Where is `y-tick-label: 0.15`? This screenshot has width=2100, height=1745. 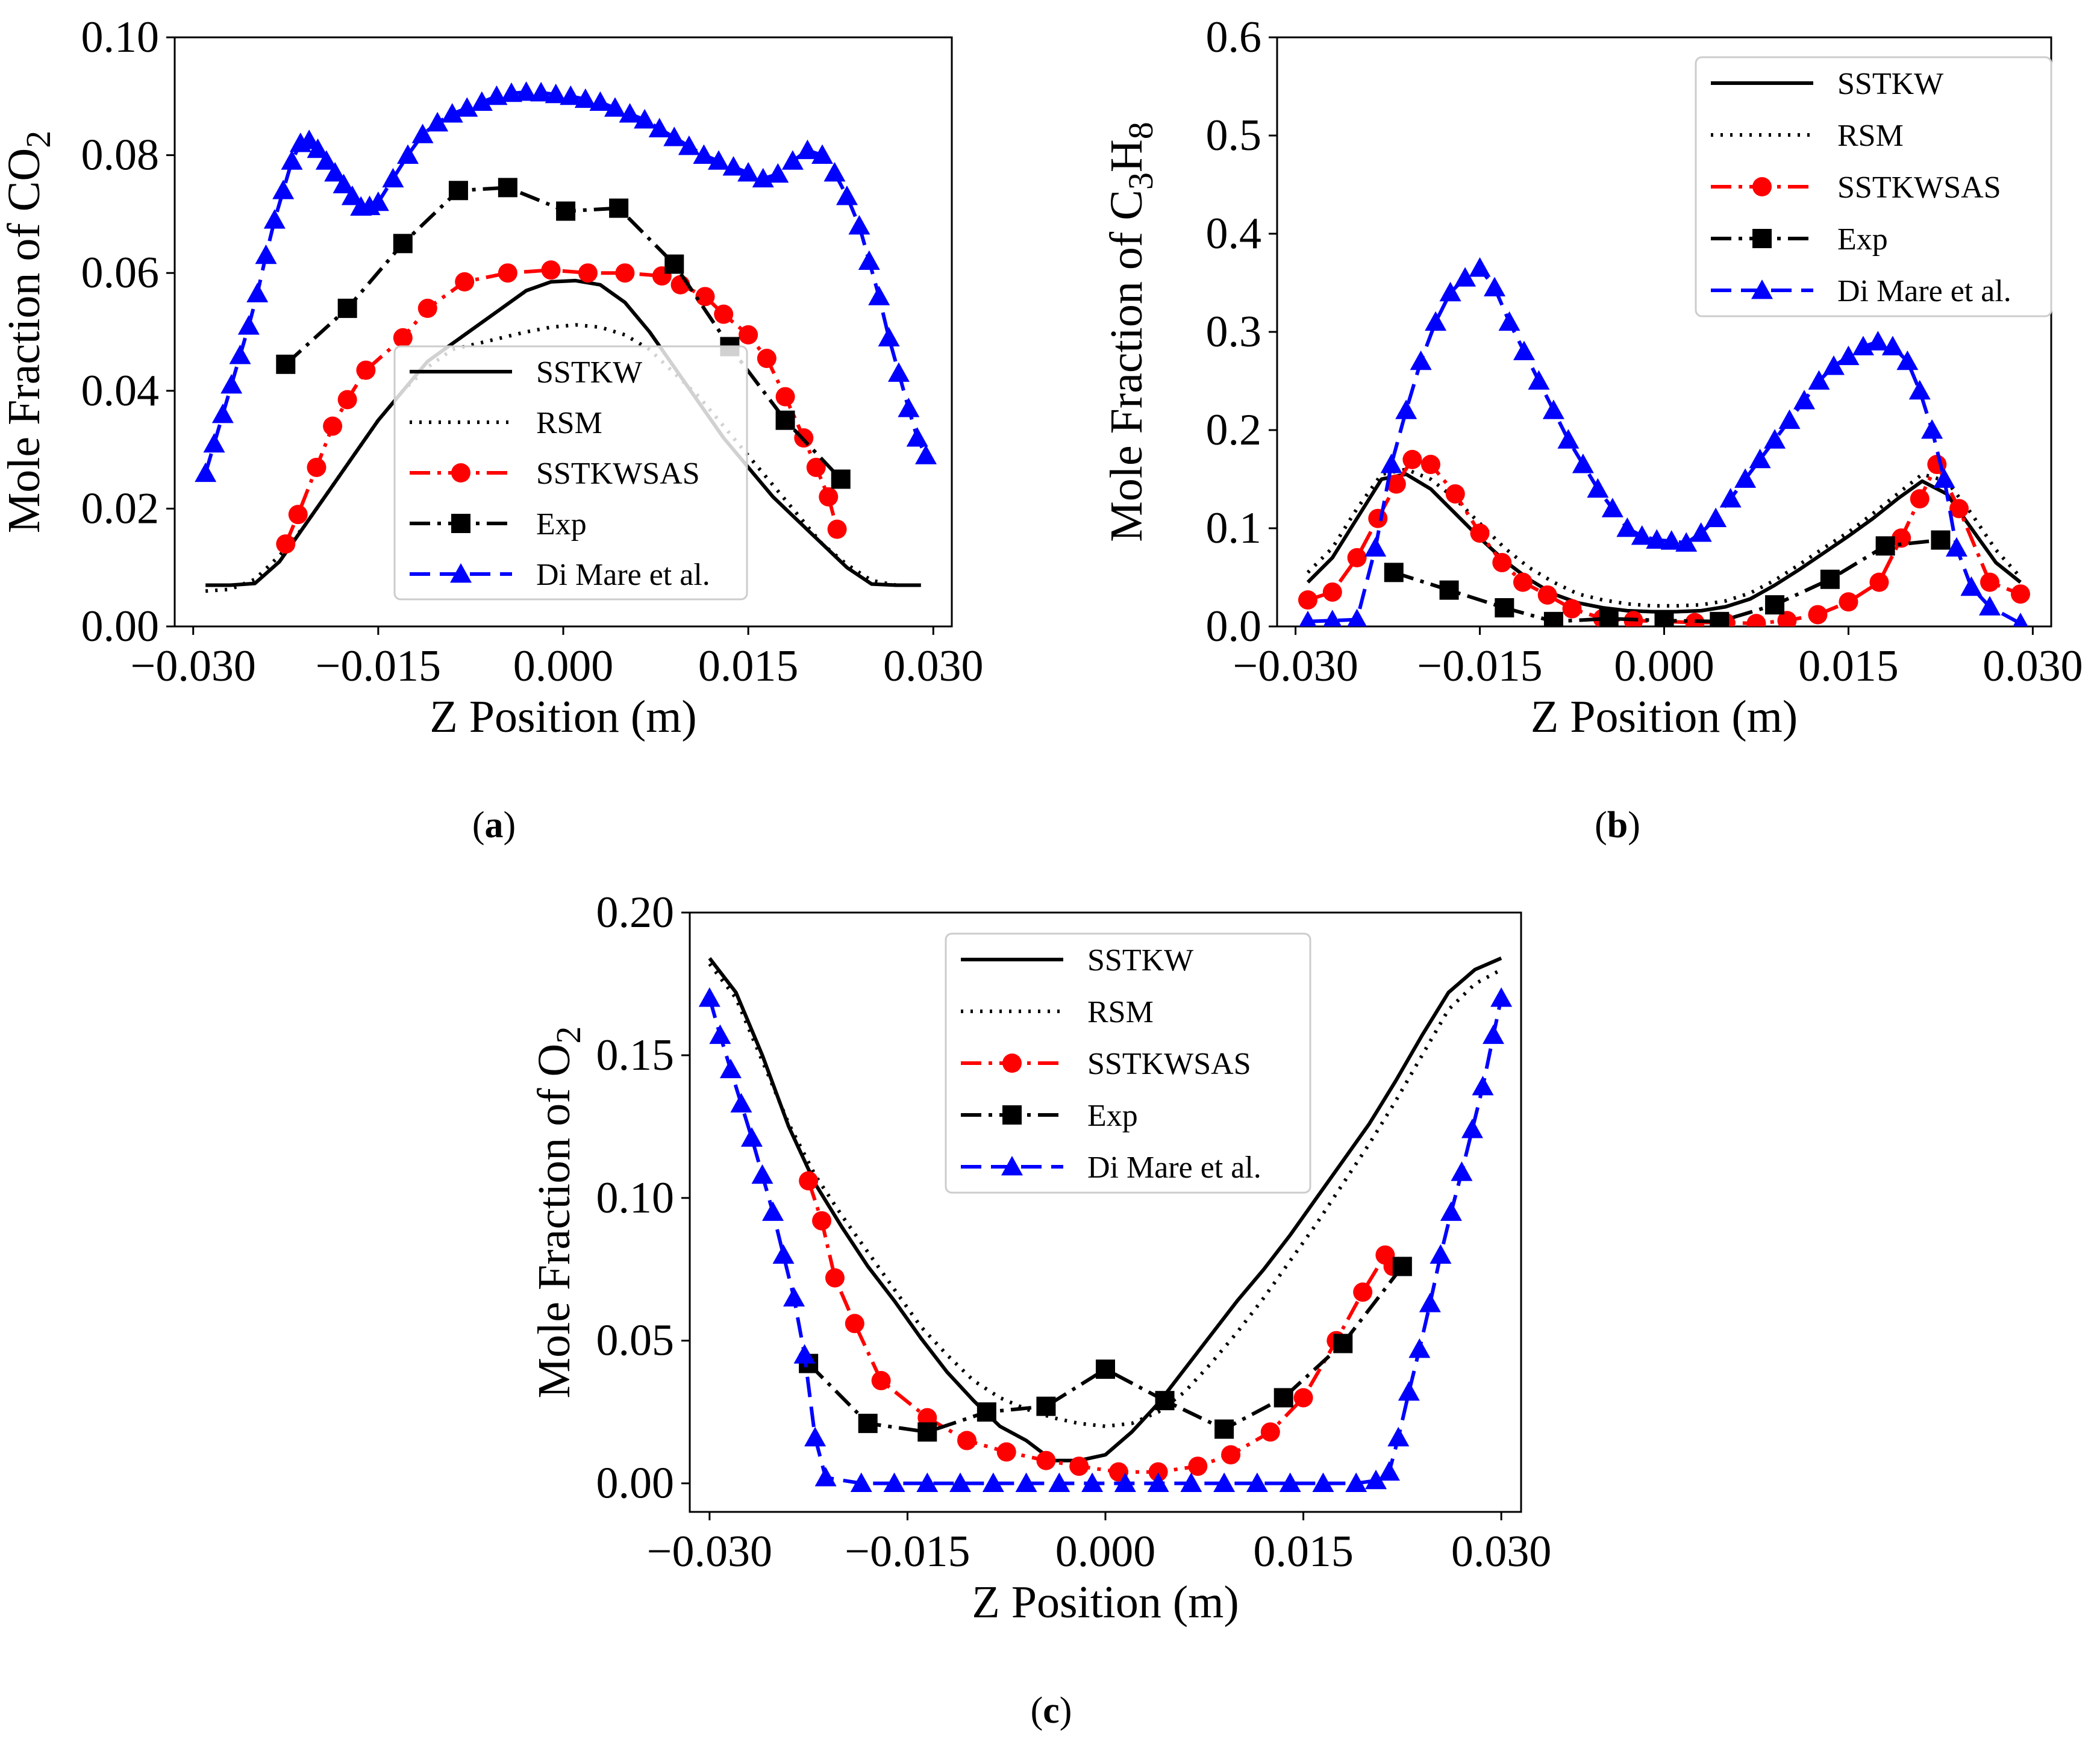
y-tick-label: 0.15 is located at coordinates (635, 1055).